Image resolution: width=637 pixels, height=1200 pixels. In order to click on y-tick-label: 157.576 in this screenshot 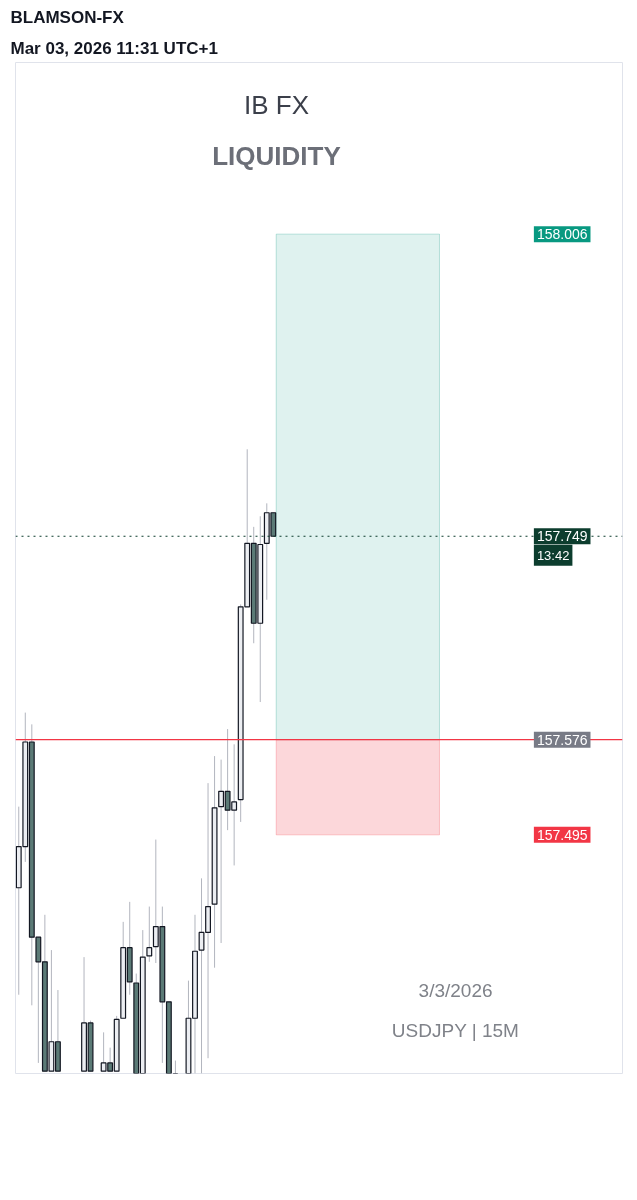, I will do `click(562, 739)`.